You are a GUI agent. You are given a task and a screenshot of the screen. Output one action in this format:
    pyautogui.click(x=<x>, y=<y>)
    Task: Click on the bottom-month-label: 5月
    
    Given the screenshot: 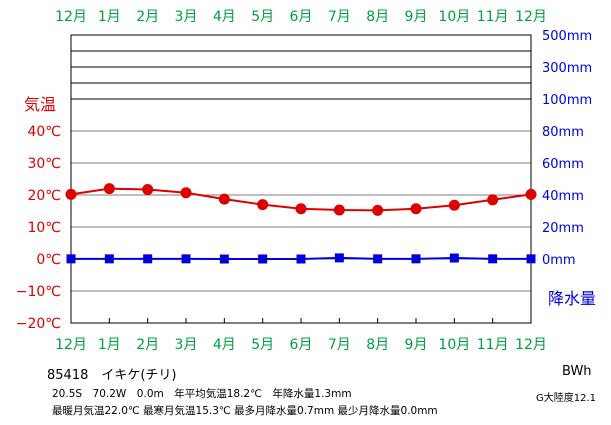 What is the action you would take?
    pyautogui.click(x=262, y=345)
    